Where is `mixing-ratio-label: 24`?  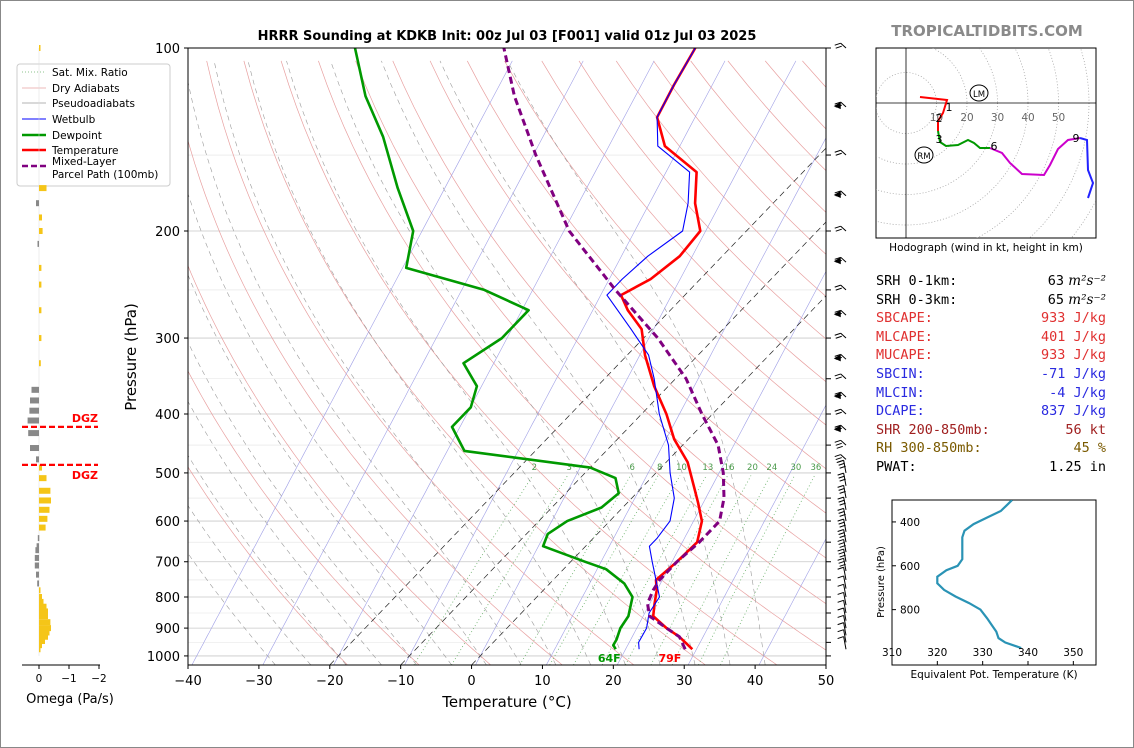 mixing-ratio-label: 24 is located at coordinates (771, 468).